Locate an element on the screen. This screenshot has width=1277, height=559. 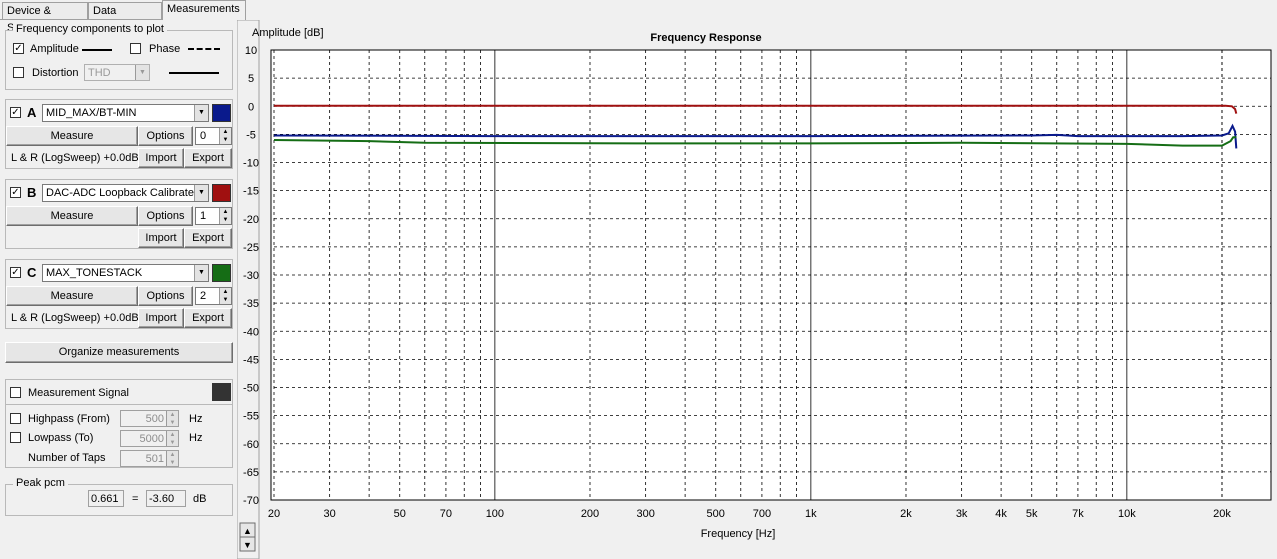
peak-db-value: -3.60 is located at coordinates (162, 499).